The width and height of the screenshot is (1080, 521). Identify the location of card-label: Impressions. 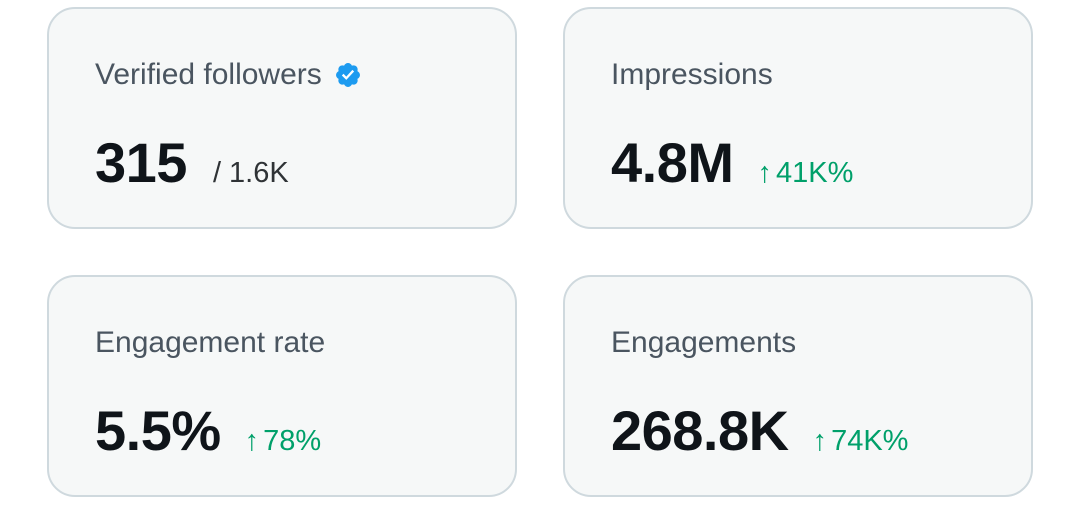
(692, 75).